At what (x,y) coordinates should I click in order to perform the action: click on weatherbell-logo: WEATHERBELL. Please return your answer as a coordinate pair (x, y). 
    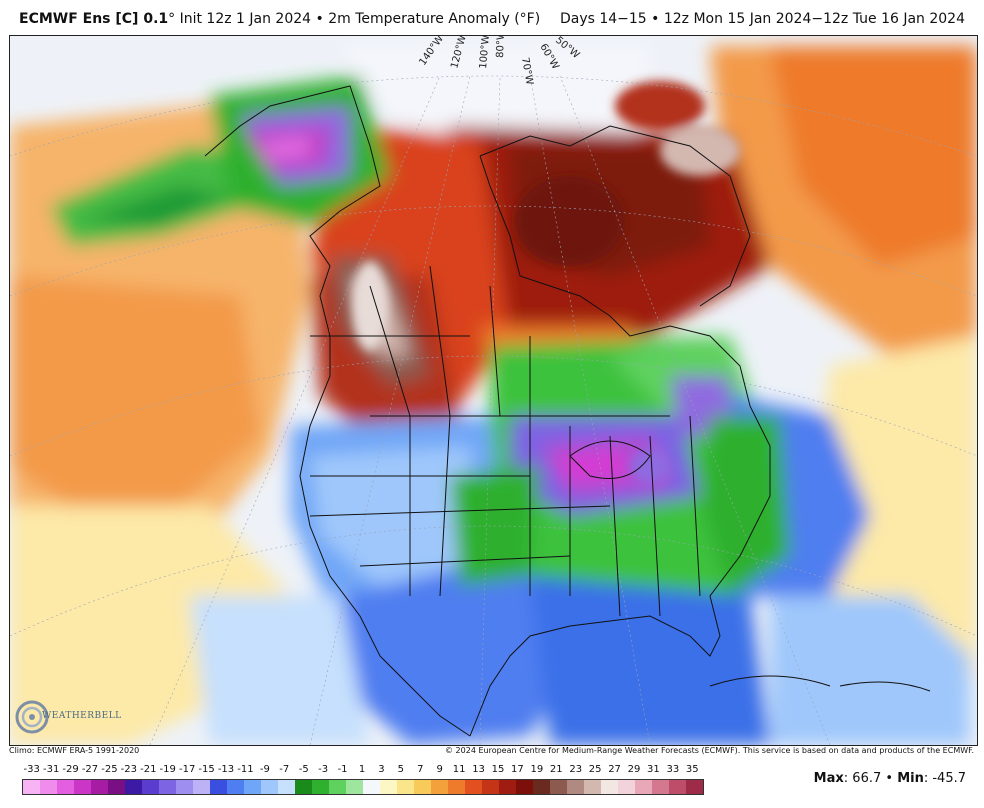
    Looking at the image, I should click on (66, 717).